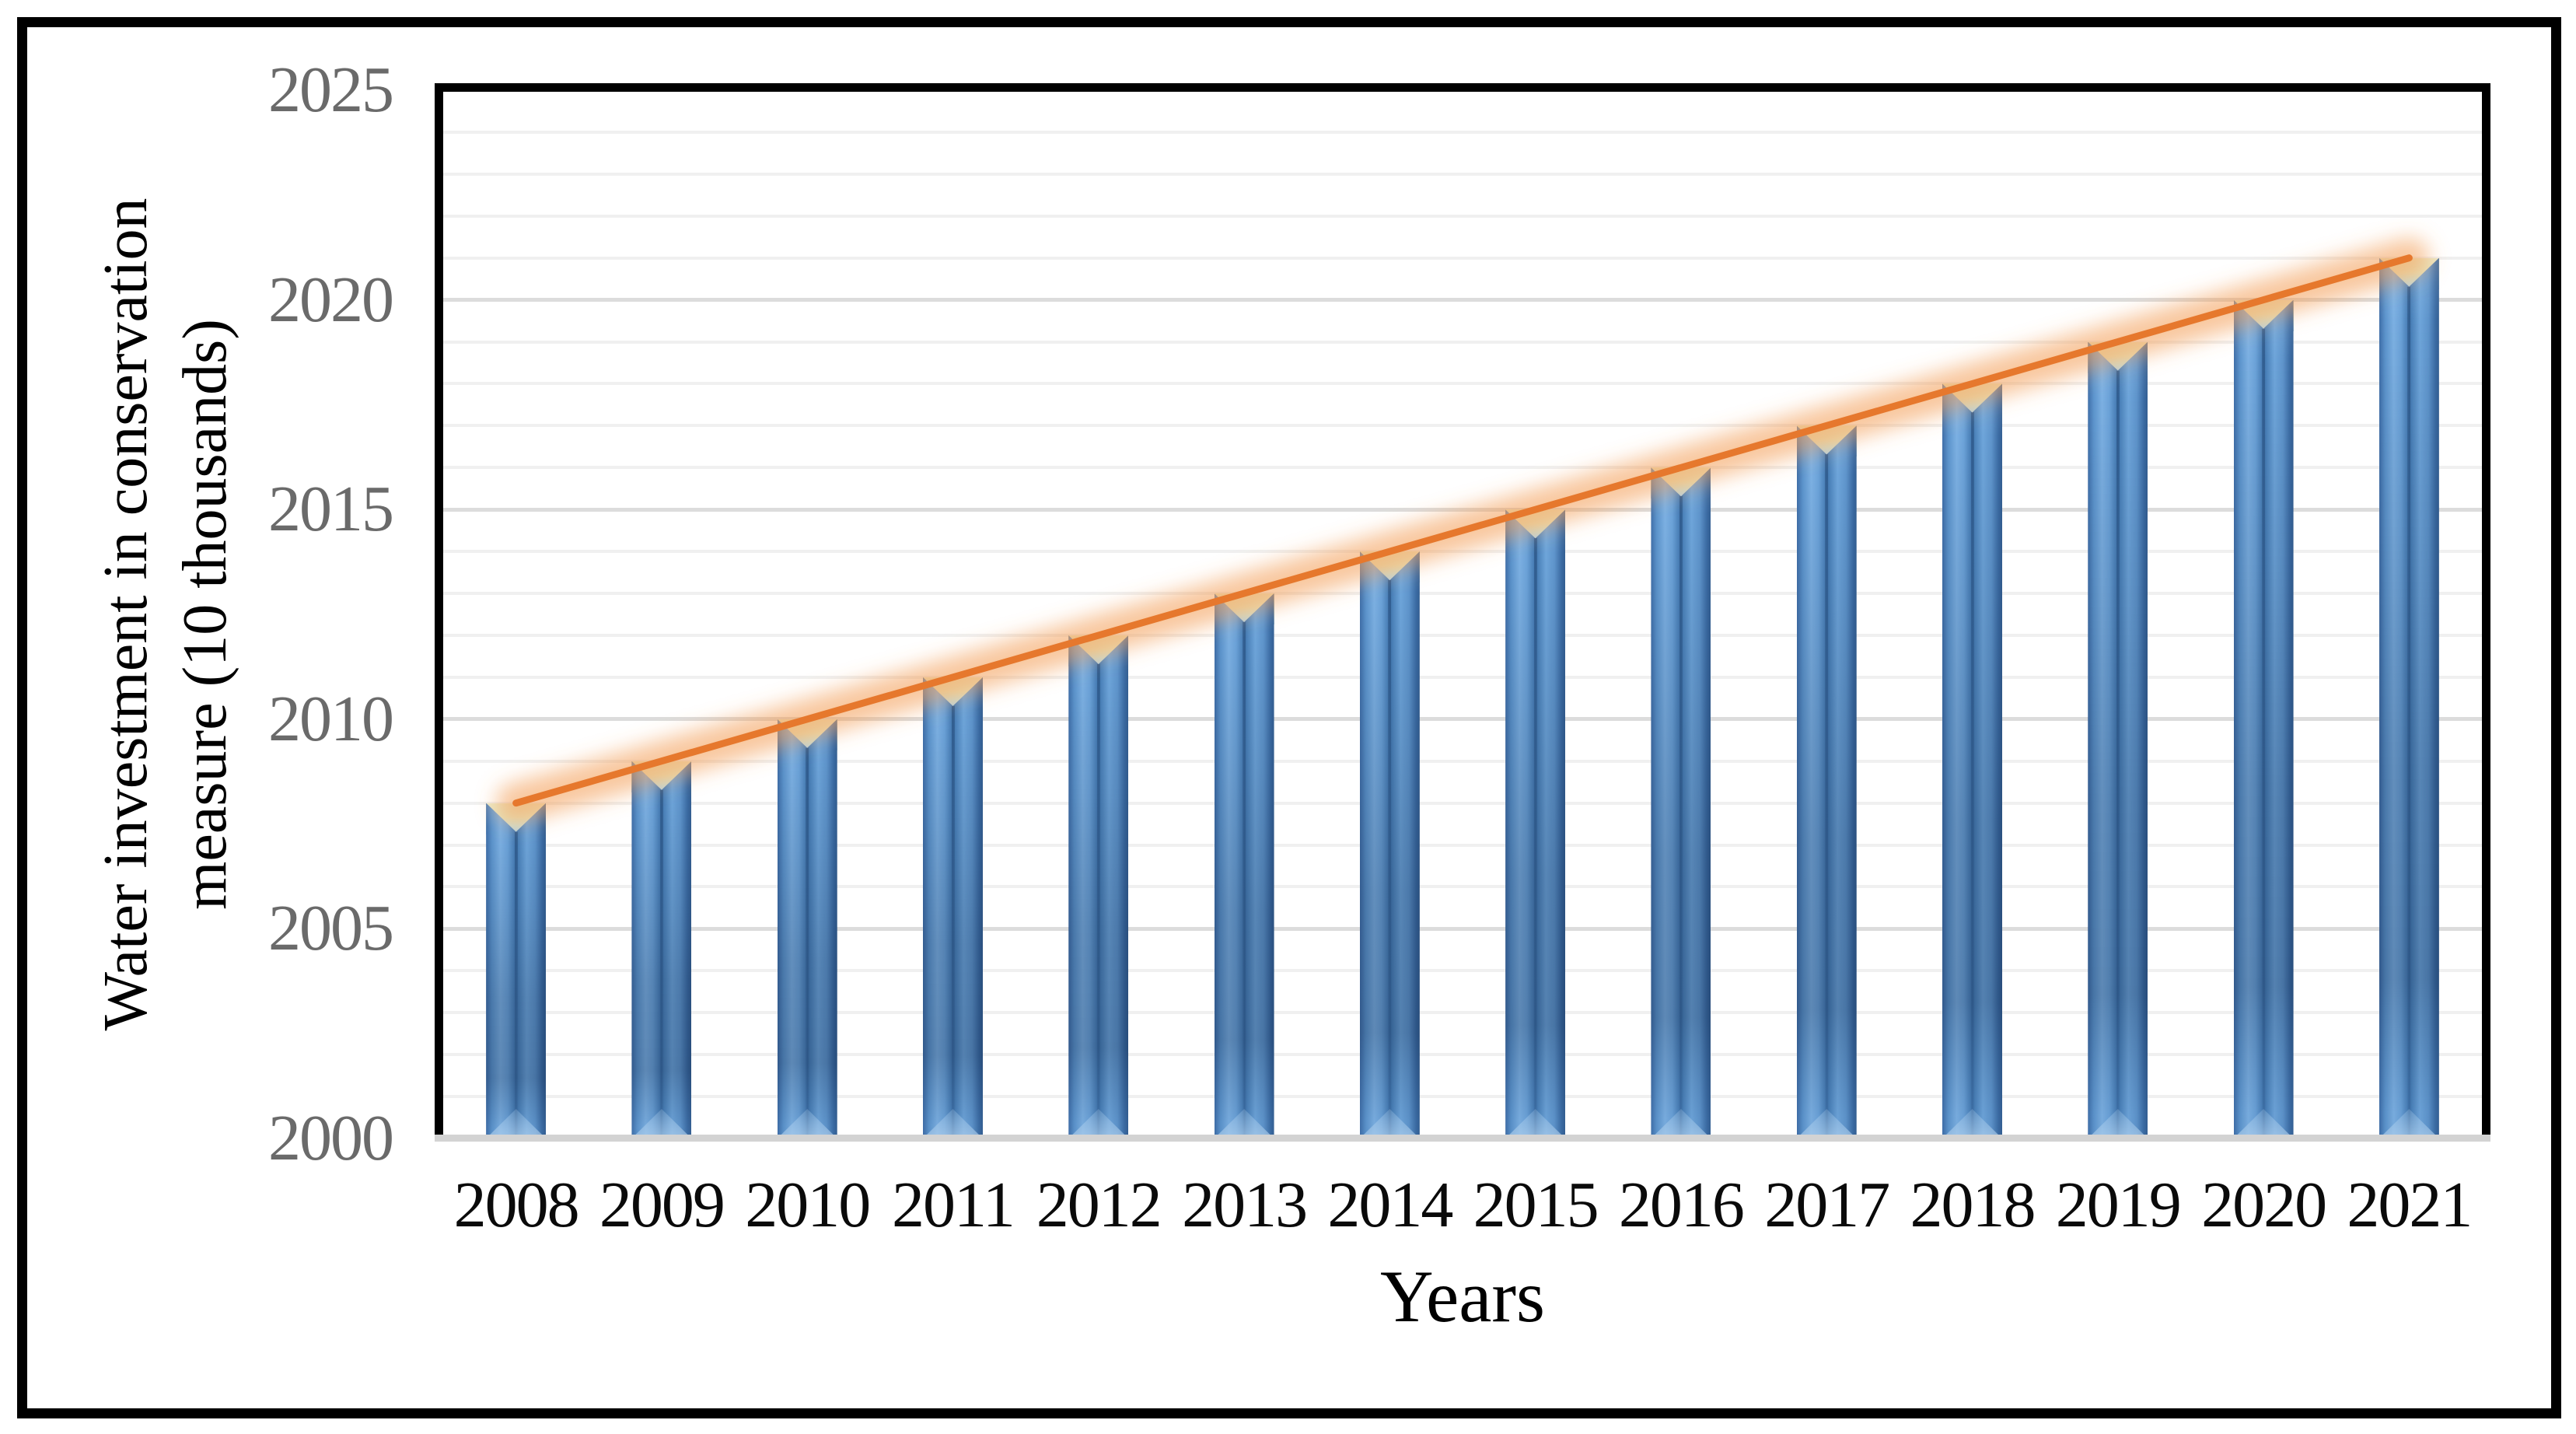 The height and width of the screenshot is (1434, 2576). What do you see at coordinates (1462, 761) in the screenshot?
I see `minor-gridline-2009` at bounding box center [1462, 761].